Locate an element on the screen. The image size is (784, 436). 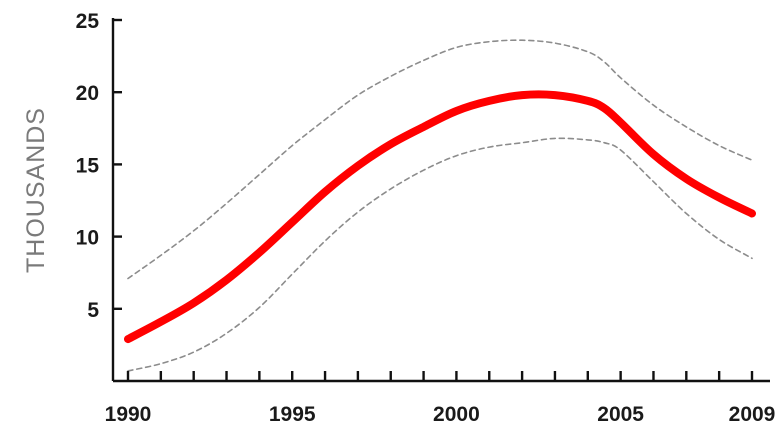
x-tick-label: 2000 is located at coordinates (456, 414).